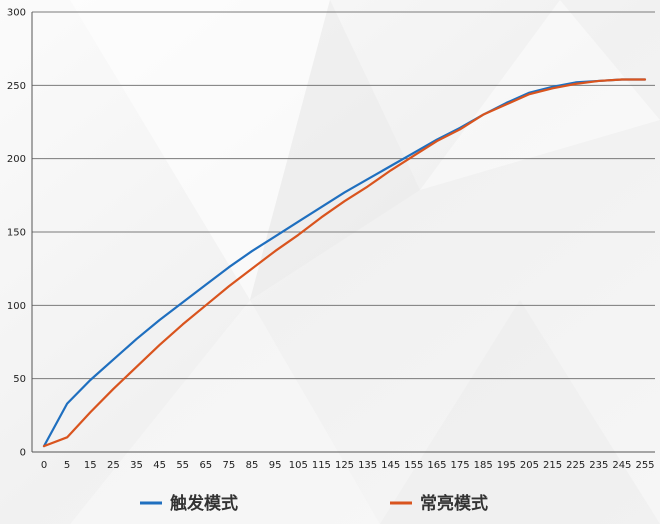 The width and height of the screenshot is (660, 524). What do you see at coordinates (598, 465) in the screenshot?
I see `x-tick-label: 235` at bounding box center [598, 465].